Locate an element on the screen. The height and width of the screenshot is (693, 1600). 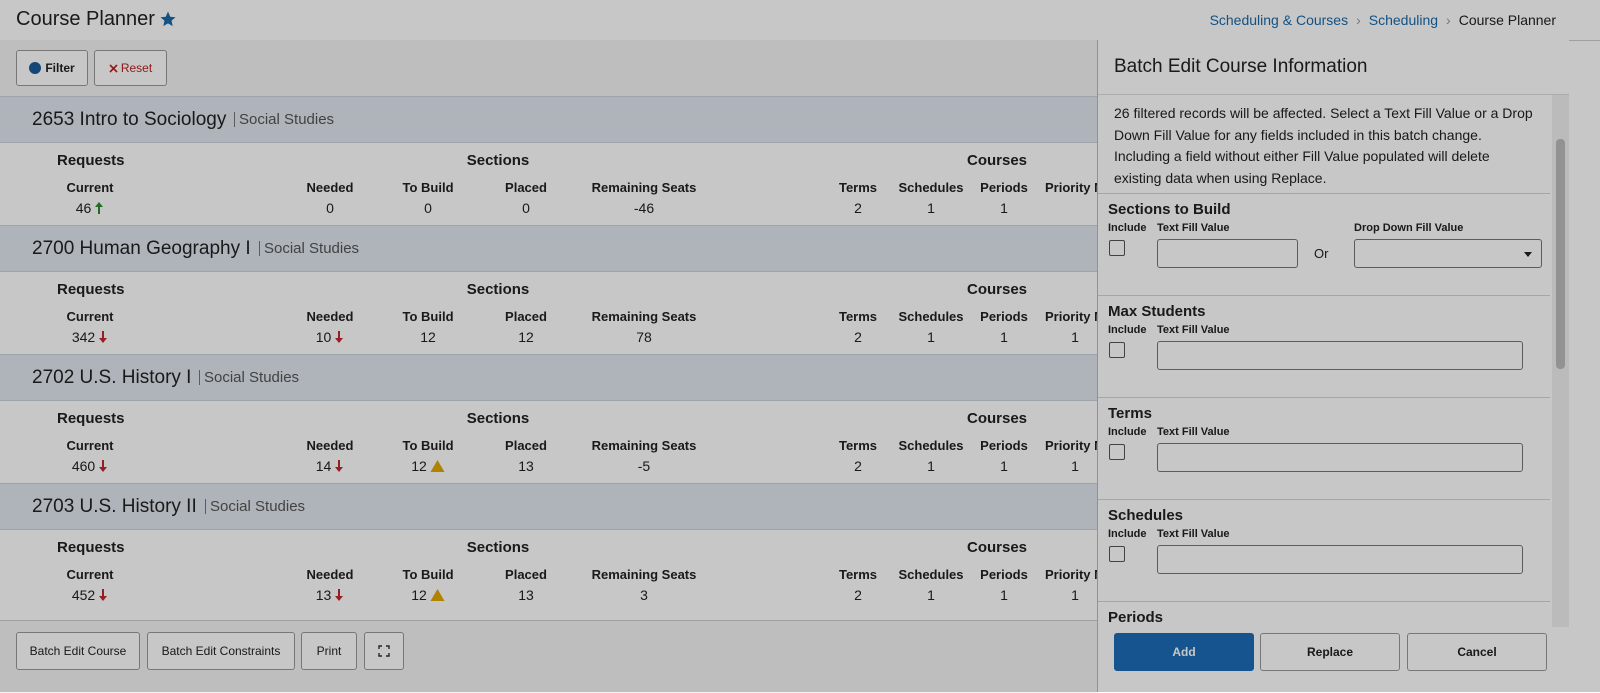
toolbar: Filter Reset is located at coordinates (548, 68).